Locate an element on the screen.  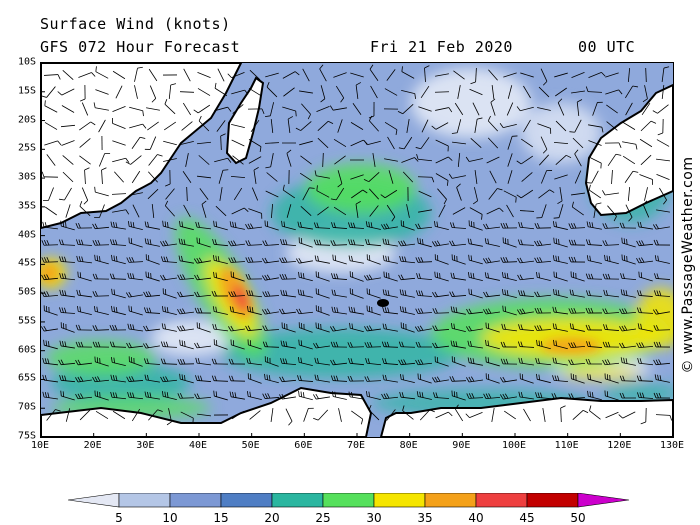
longitude-label: 70E is located at coordinates (356, 445).